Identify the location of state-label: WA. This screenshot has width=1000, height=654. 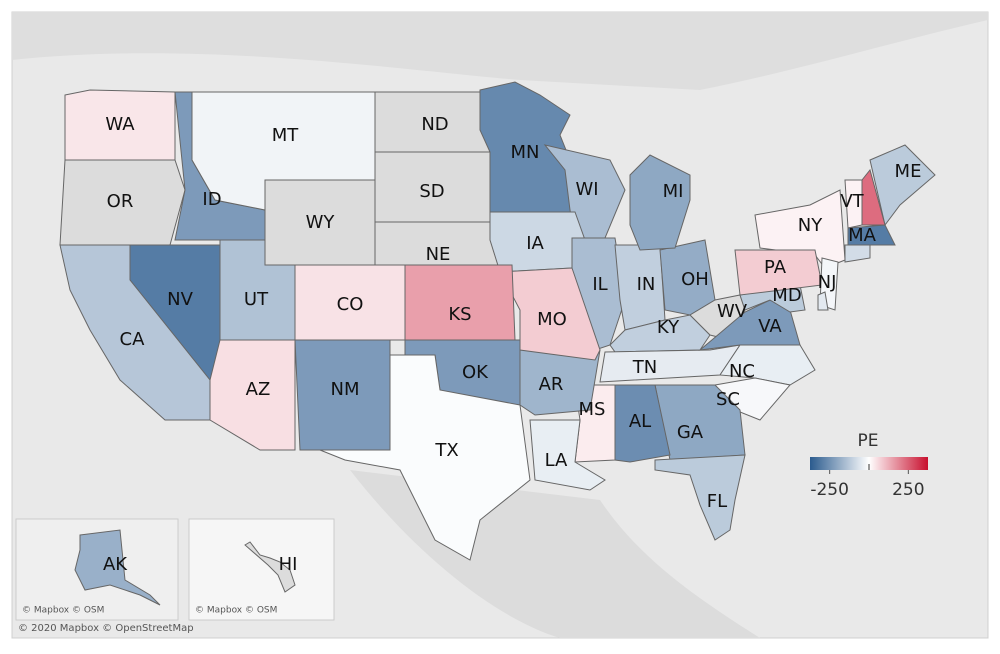
(120, 124).